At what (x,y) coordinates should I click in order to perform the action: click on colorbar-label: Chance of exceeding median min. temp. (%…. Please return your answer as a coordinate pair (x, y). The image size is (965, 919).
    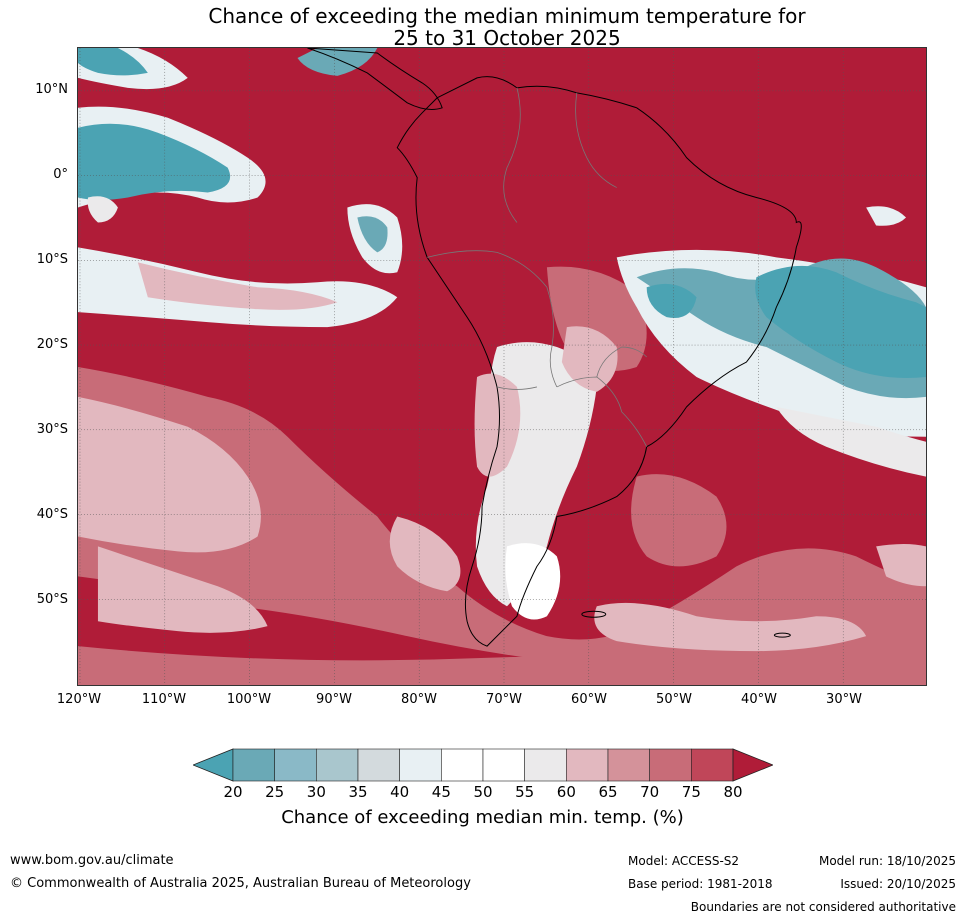
    Looking at the image, I should click on (482, 817).